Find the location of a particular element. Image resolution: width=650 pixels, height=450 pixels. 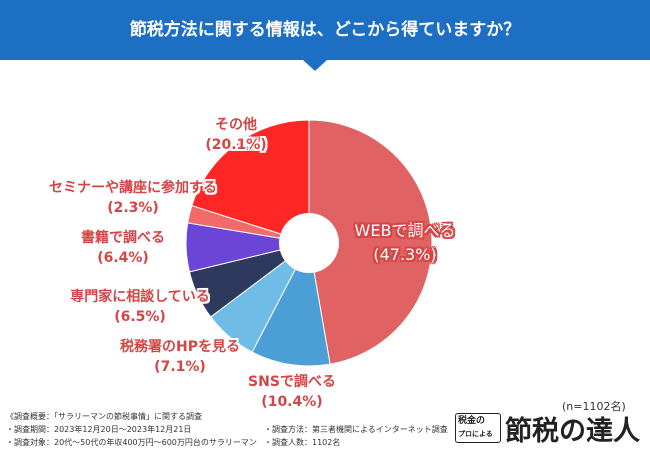

slice-label-web: WEBで調べる (47.3%) is located at coordinates (405, 242).